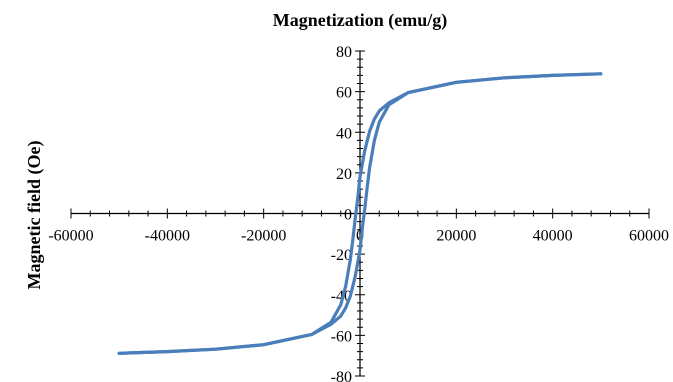  What do you see at coordinates (167, 236) in the screenshot?
I see `x-tick-label: -40000` at bounding box center [167, 236].